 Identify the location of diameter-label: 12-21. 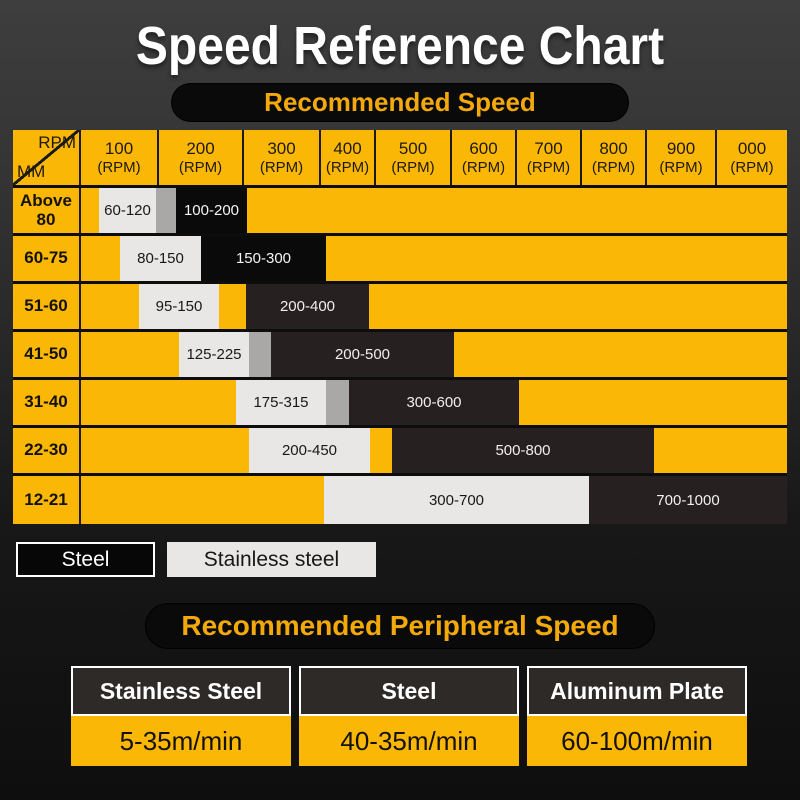
(47, 500).